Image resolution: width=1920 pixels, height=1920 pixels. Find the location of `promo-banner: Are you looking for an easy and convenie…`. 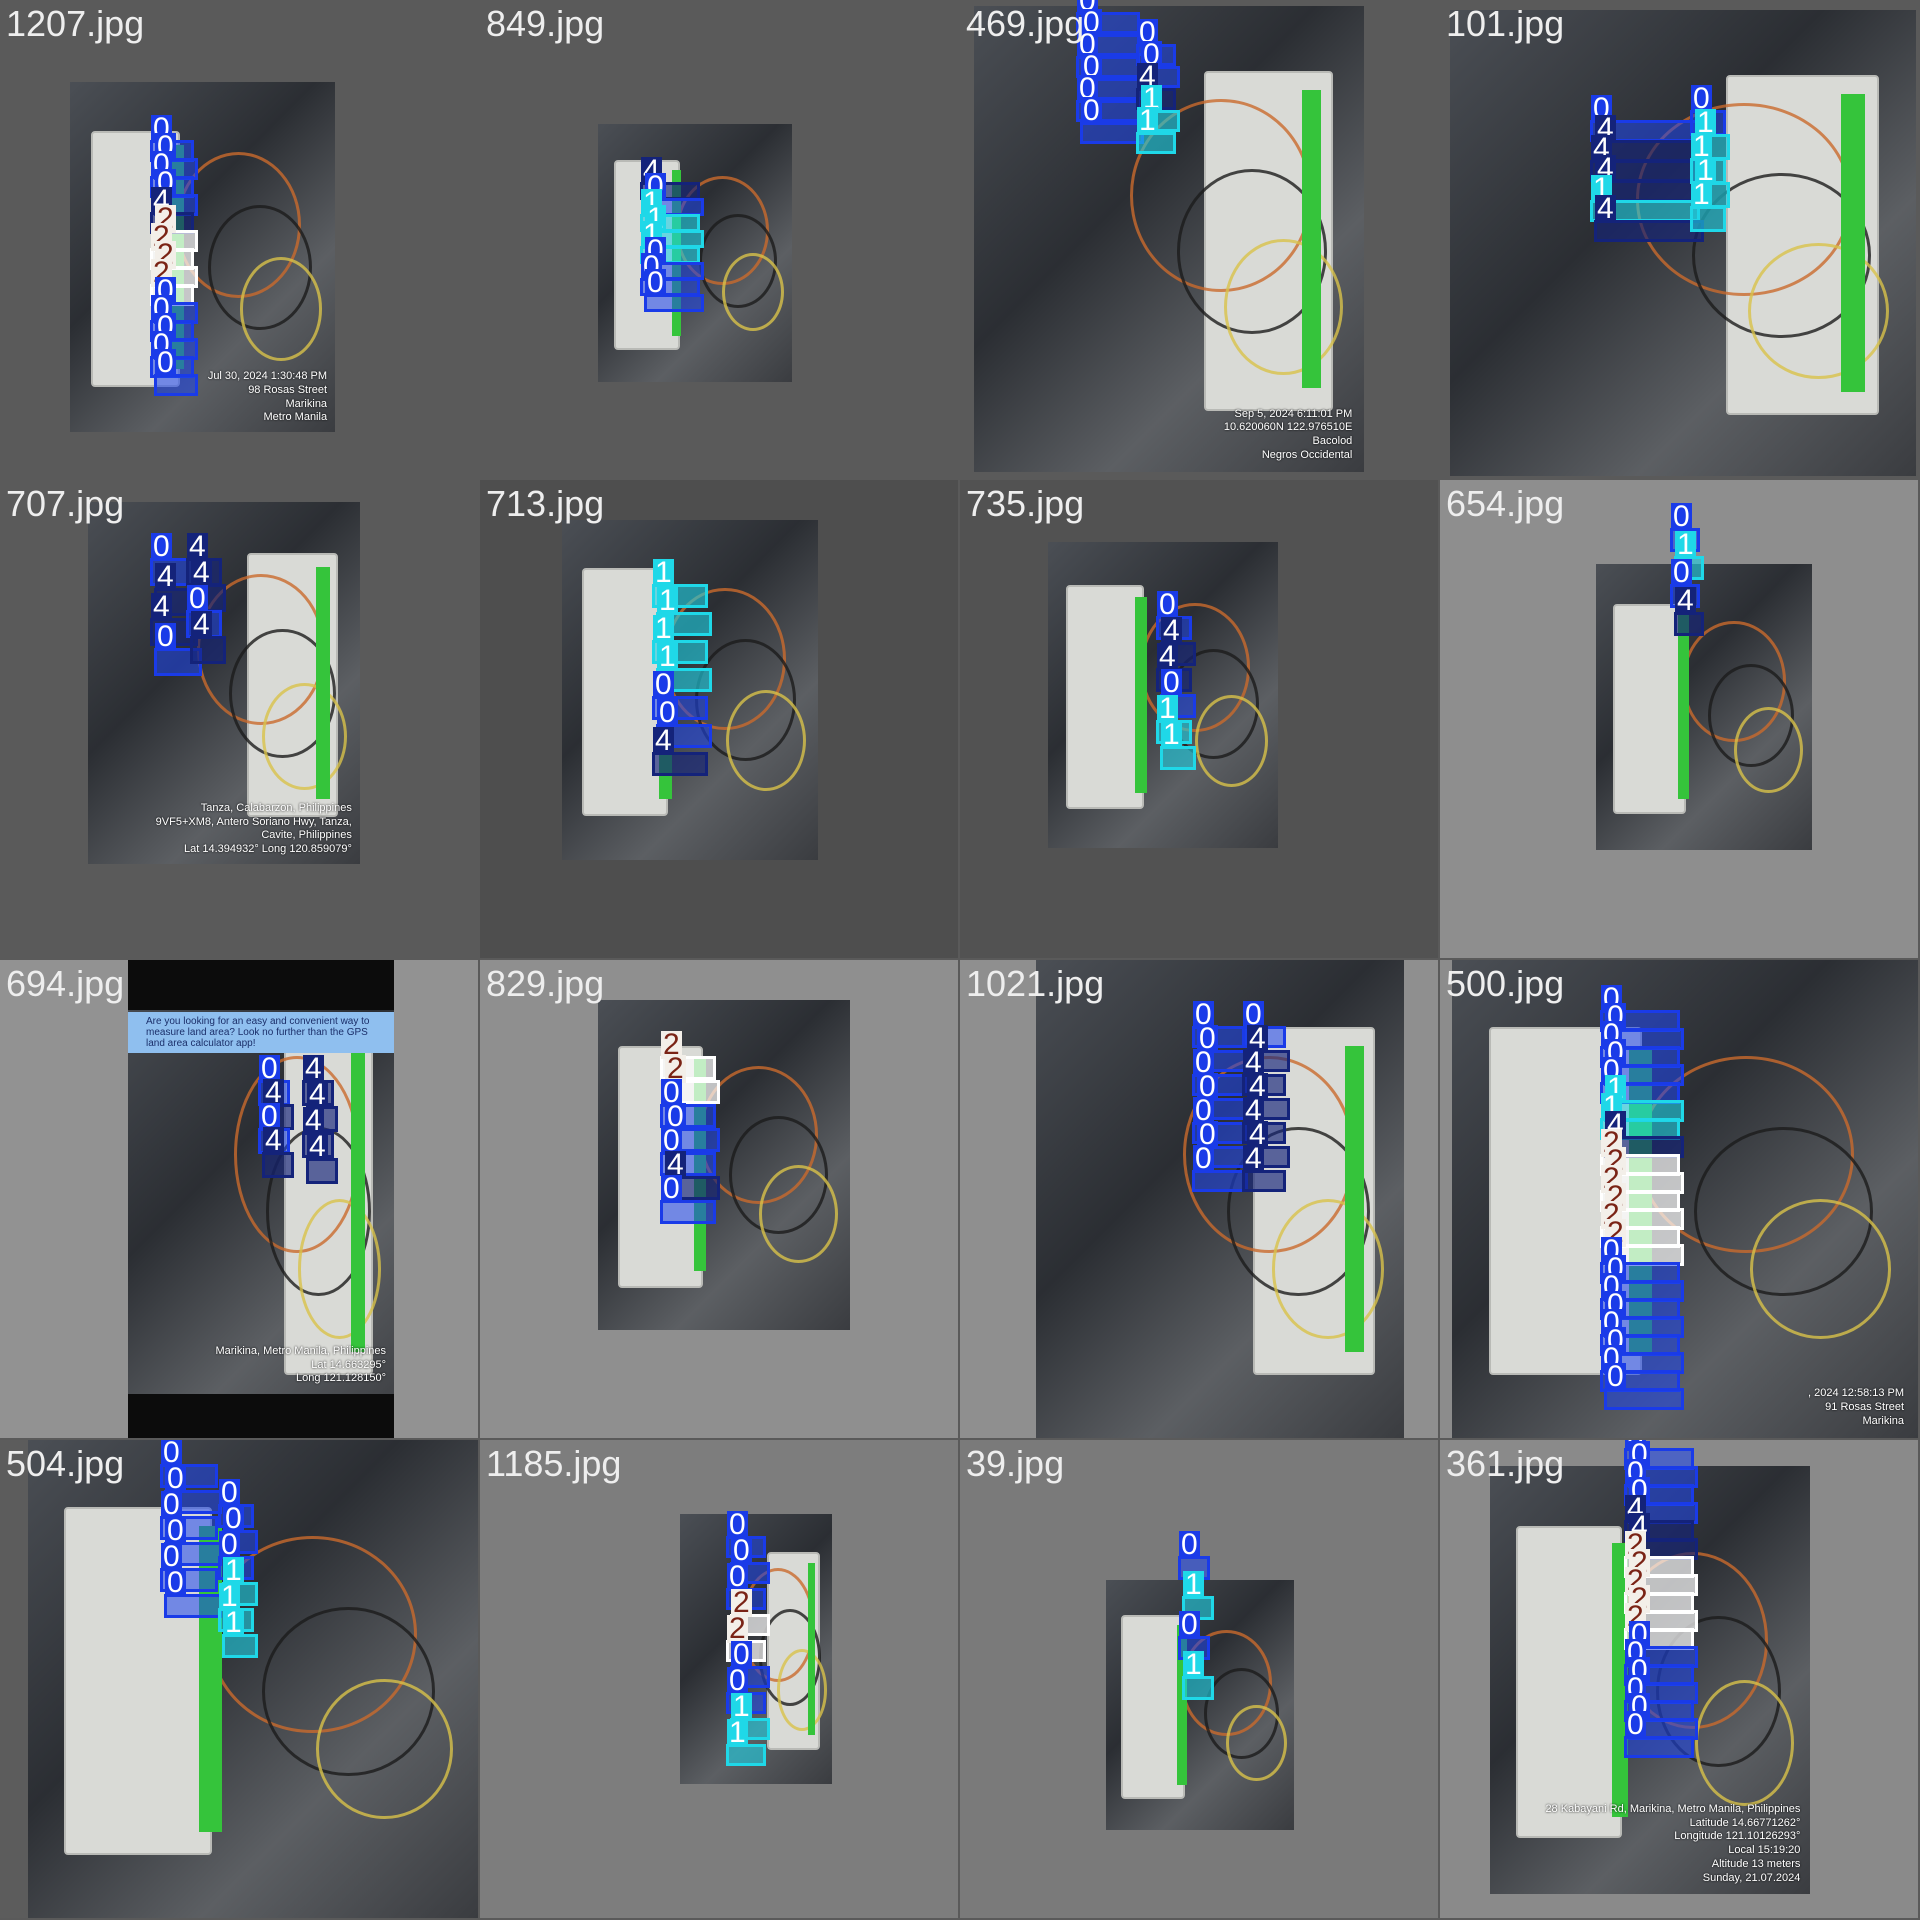

promo-banner: Are you looking for an easy and convenie… is located at coordinates (261, 1032).